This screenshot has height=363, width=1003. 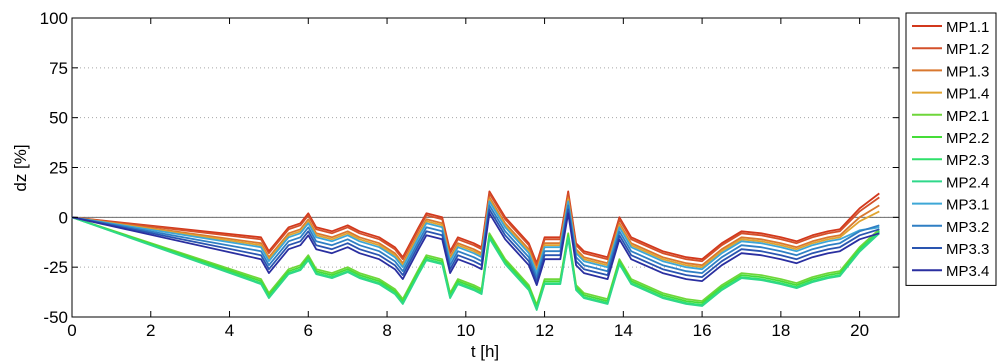 I want to click on y-tick-label: 100, so click(x=54, y=18).